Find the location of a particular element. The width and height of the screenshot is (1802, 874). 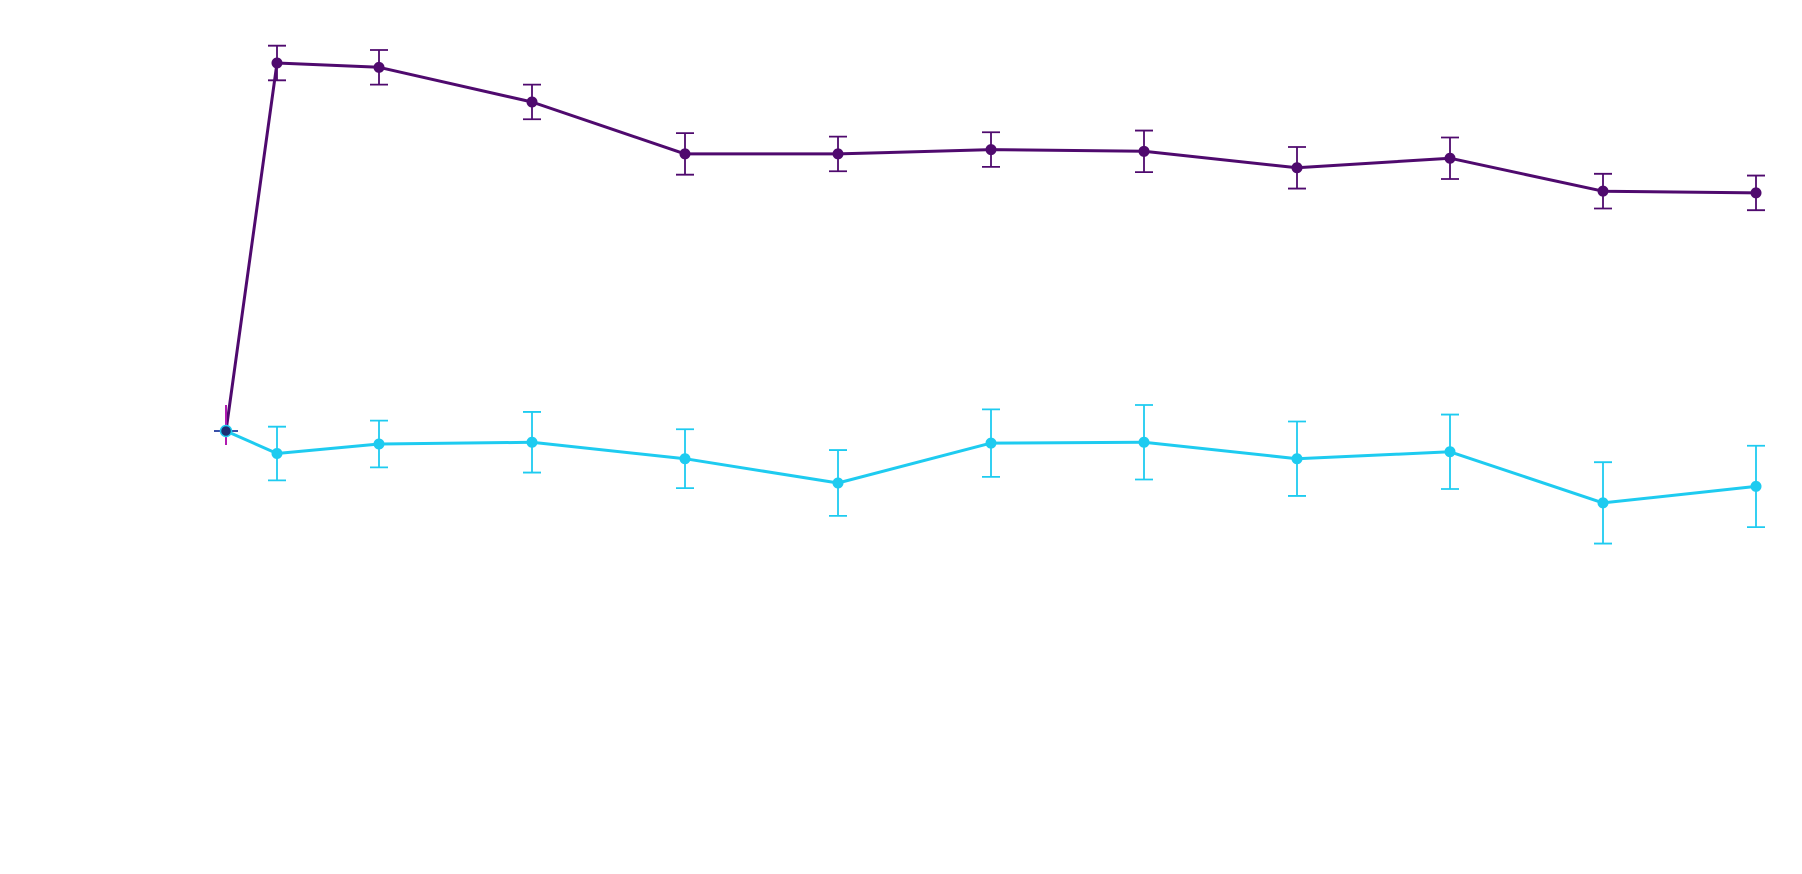

series-line is located at coordinates (991, 467).